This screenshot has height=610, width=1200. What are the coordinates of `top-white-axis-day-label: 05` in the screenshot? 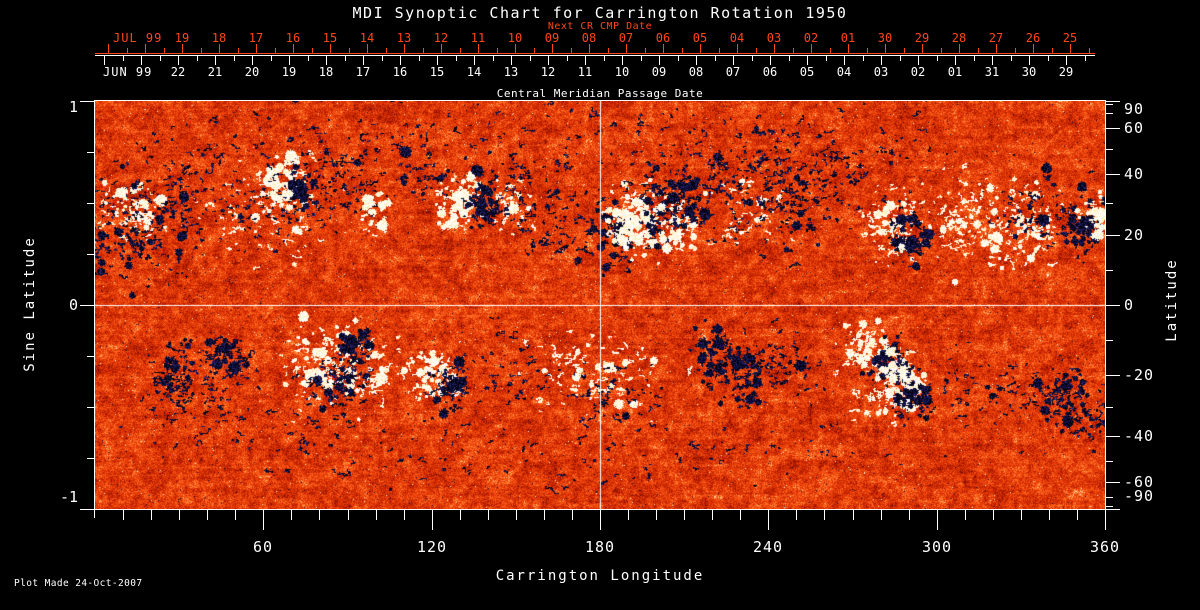 It's located at (807, 72).